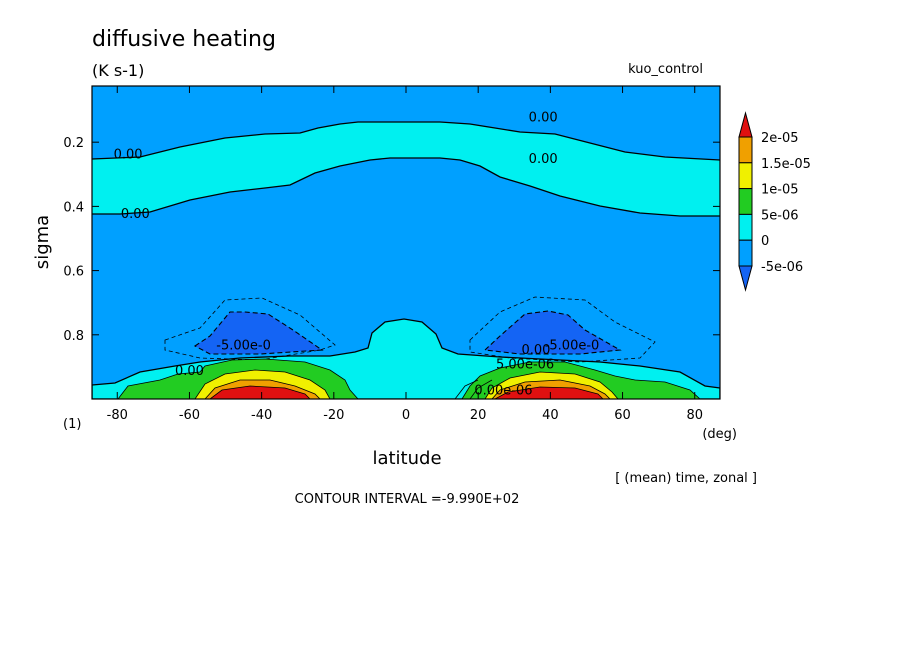 This screenshot has height=658, width=904. I want to click on averaging-note: [ (mean) time, zonal ], so click(686, 478).